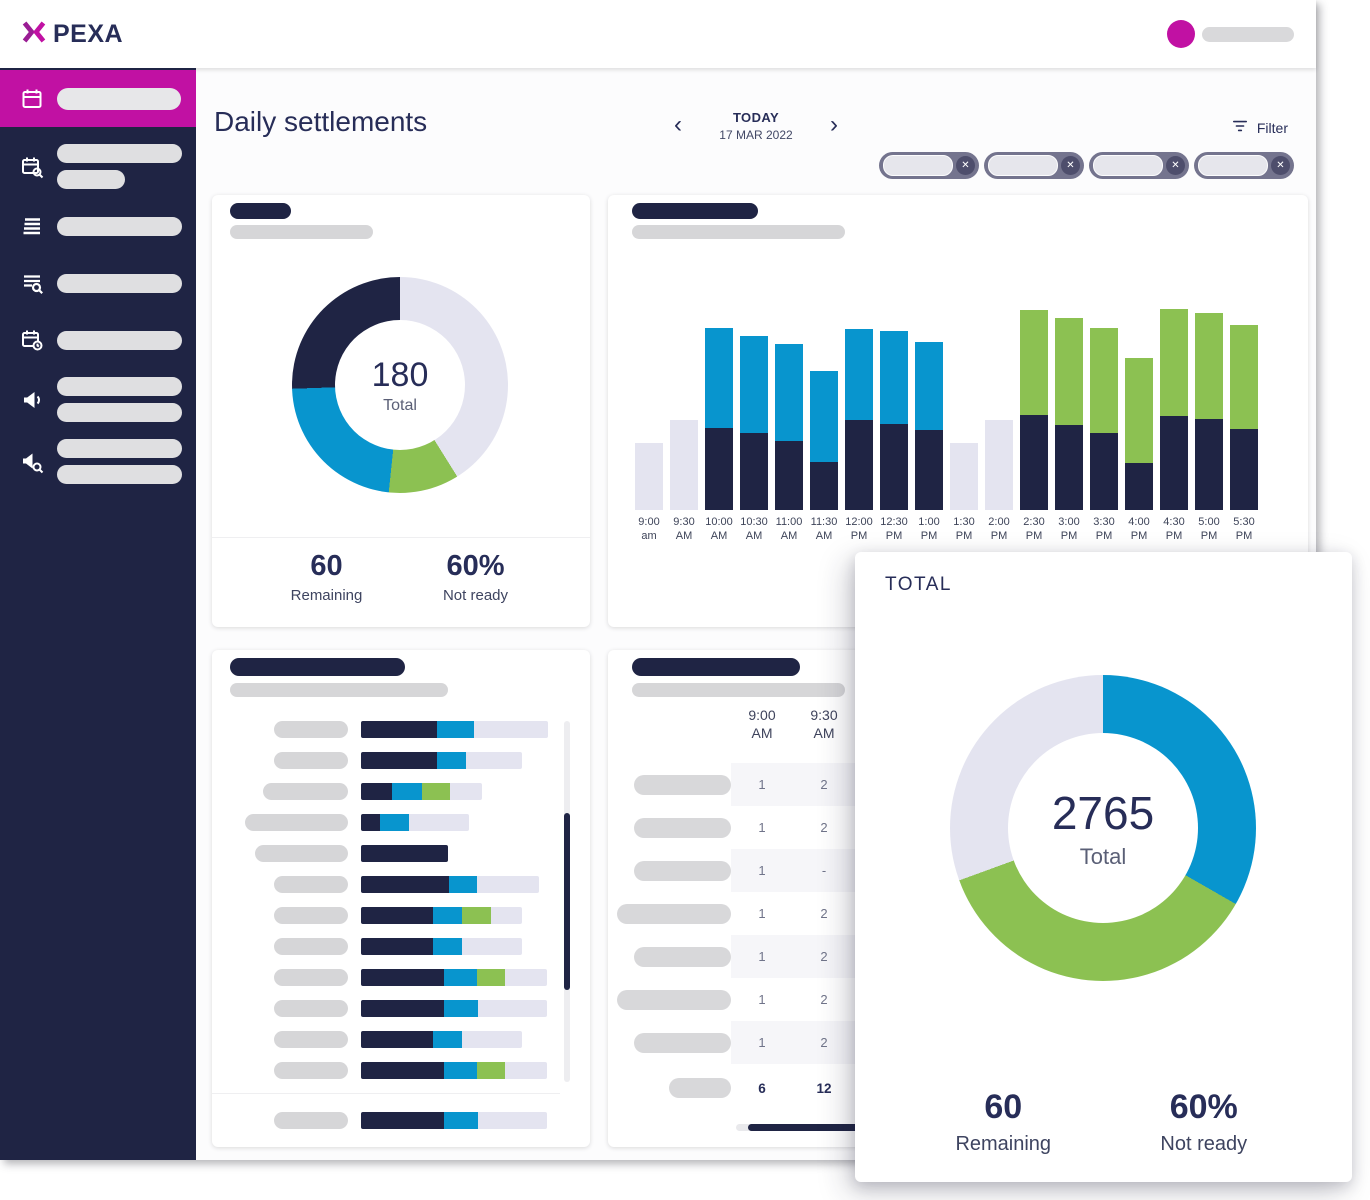  I want to click on table-total-row: 6 12, so click(958, 1088).